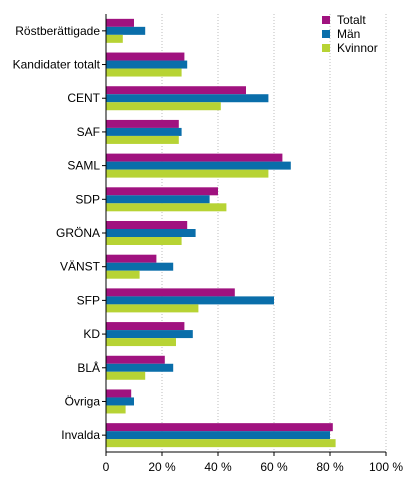 The image size is (416, 491). Describe the element at coordinates (80, 267) in the screenshot. I see `category-label: VÄNST` at that location.